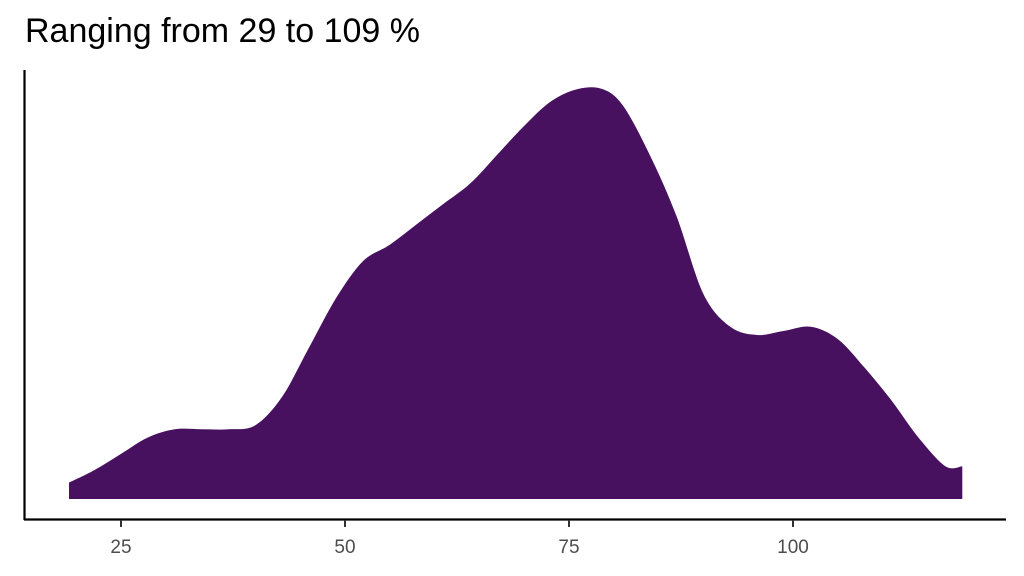  Describe the element at coordinates (223, 31) in the screenshot. I see `chart-title: Ranging from 29 to 109 %` at that location.